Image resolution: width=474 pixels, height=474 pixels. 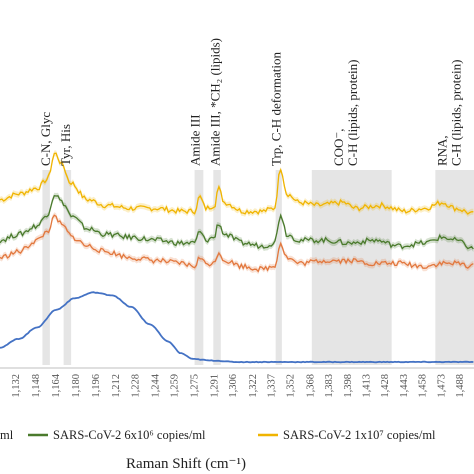 What do you see at coordinates (441, 386) in the screenshot?
I see `x-tick-22: 1,473` at bounding box center [441, 386].